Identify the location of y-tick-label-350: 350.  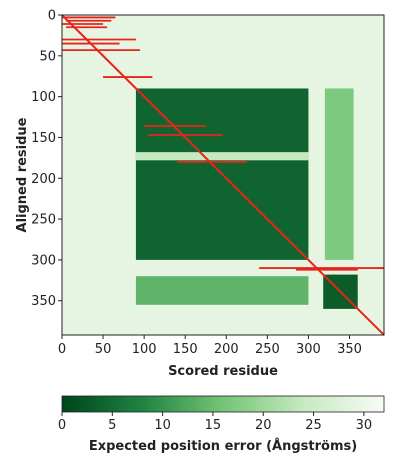
(43, 301).